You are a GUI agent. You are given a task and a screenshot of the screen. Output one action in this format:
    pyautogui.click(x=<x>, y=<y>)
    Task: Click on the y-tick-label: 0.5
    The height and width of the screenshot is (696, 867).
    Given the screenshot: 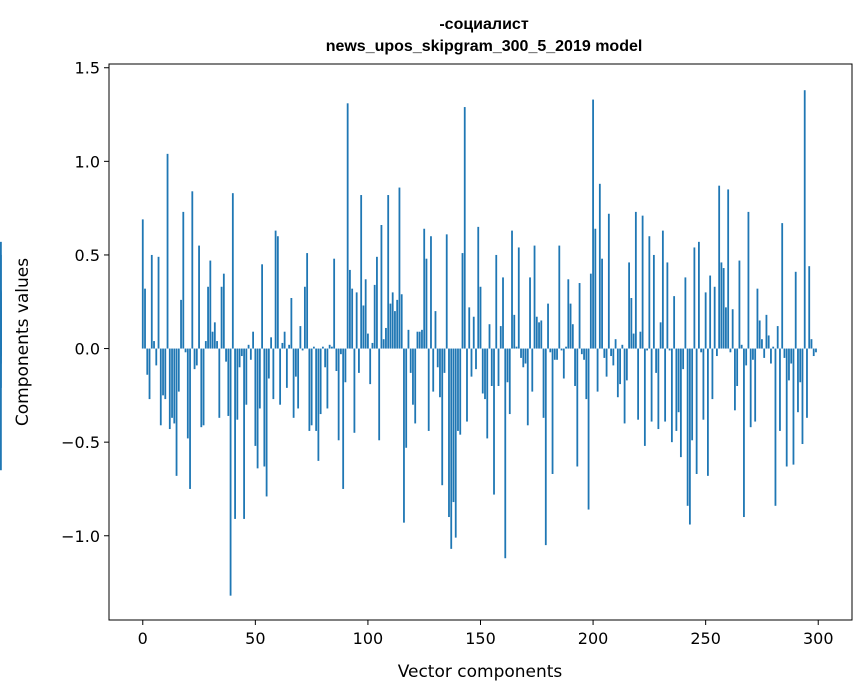 What is the action you would take?
    pyautogui.click(x=87, y=255)
    